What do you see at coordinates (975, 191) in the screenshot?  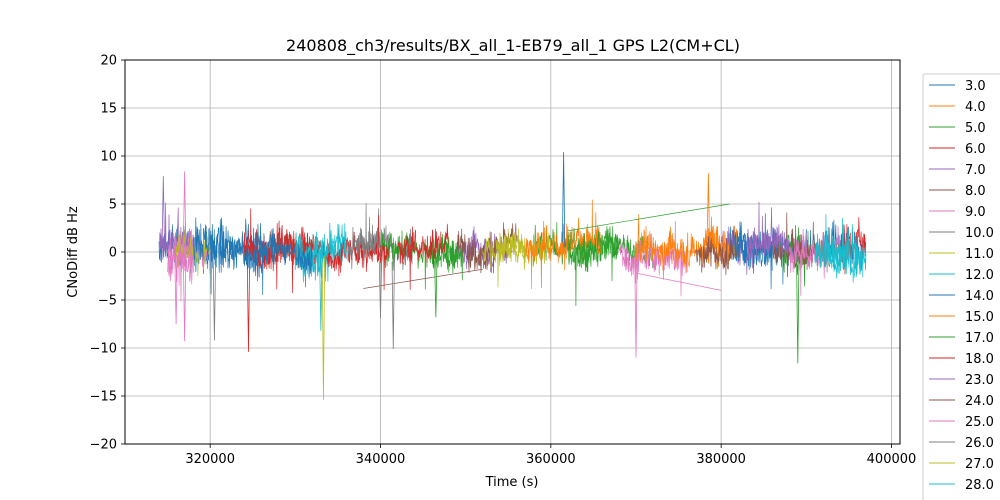 I see `legend-label: 8.0` at bounding box center [975, 191].